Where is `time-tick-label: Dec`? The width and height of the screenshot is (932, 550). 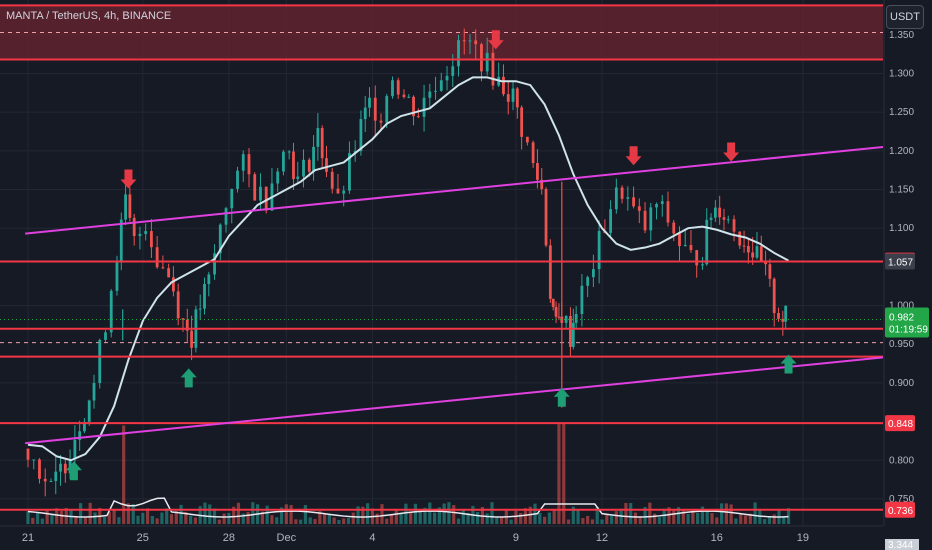 time-tick-label: Dec is located at coordinates (287, 538).